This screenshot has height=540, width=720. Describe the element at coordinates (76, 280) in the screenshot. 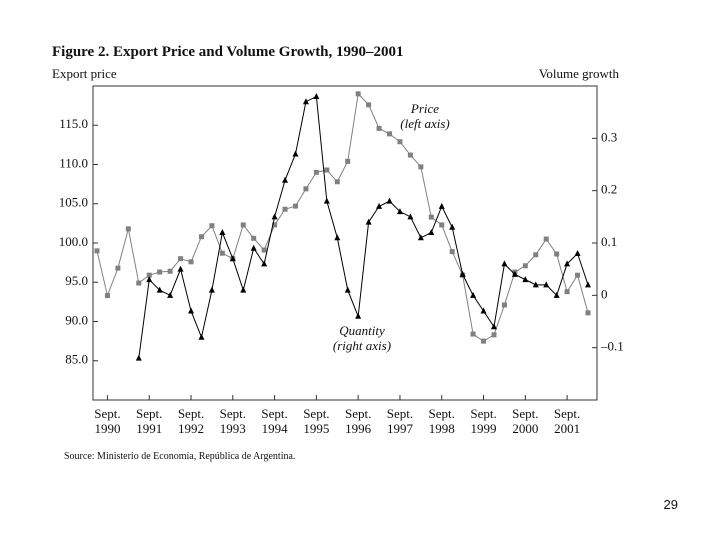

I see `y-tick-label: 95.0` at that location.